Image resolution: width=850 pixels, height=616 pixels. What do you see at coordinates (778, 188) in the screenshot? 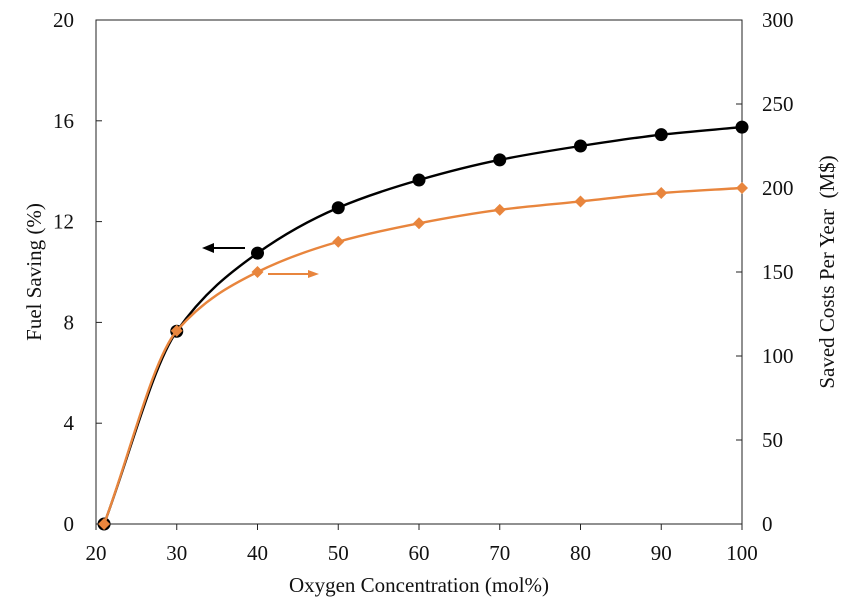
I see `y2-tick-label: 200` at bounding box center [778, 188].